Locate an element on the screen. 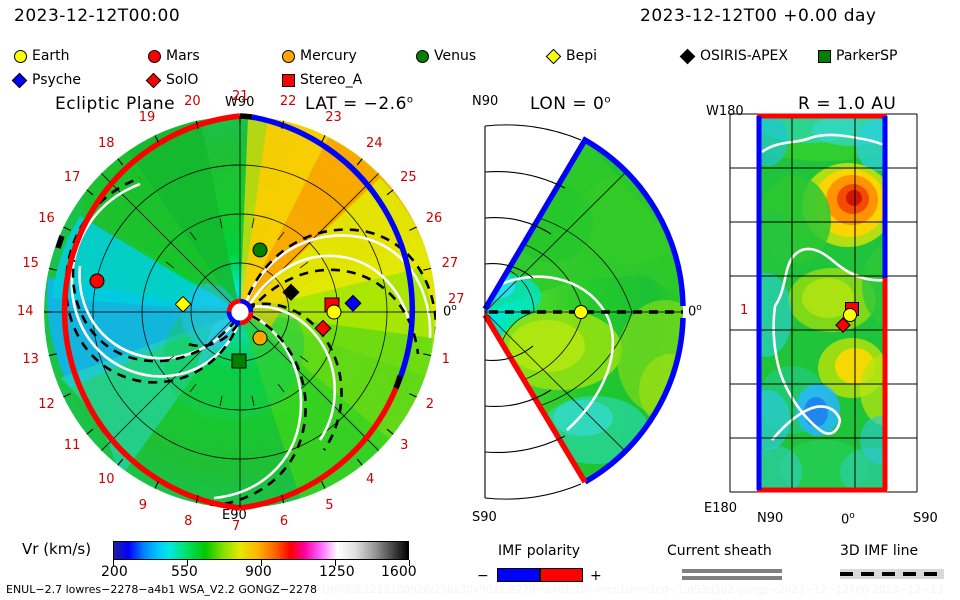 The image size is (960, 600). carrington-label-18: 18 is located at coordinates (106, 143).